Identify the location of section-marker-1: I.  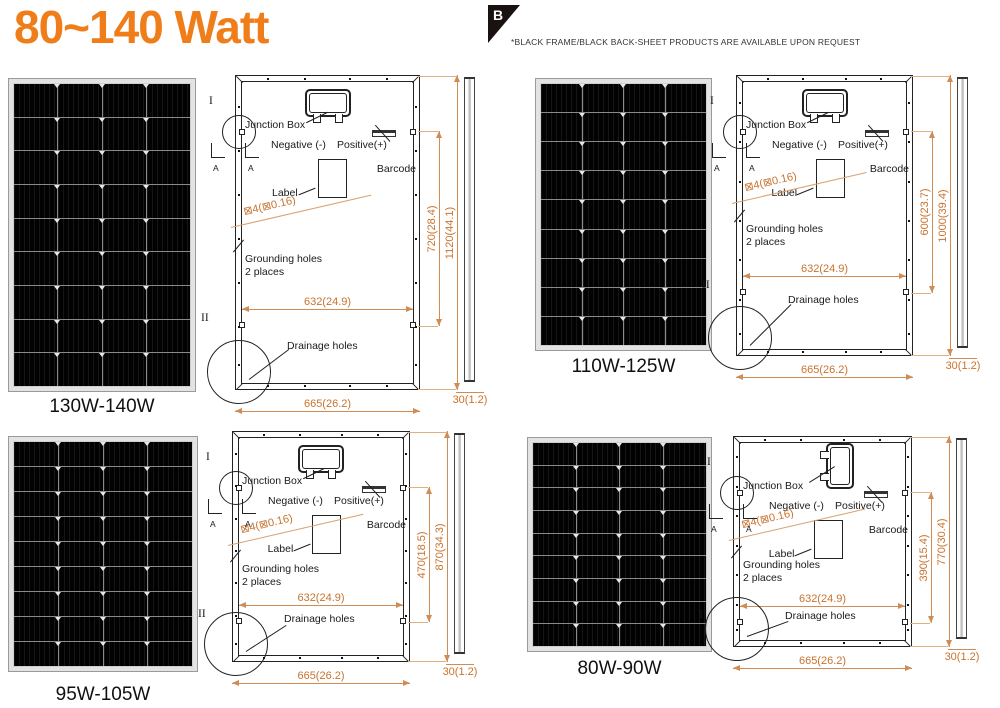
(712, 101).